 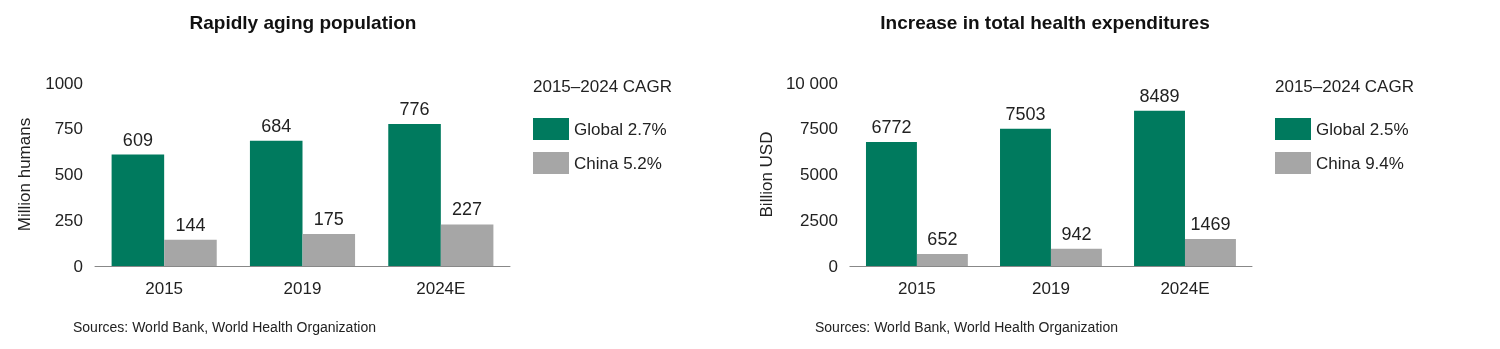 I want to click on legend-label: China 9.4%, so click(x=1360, y=163).